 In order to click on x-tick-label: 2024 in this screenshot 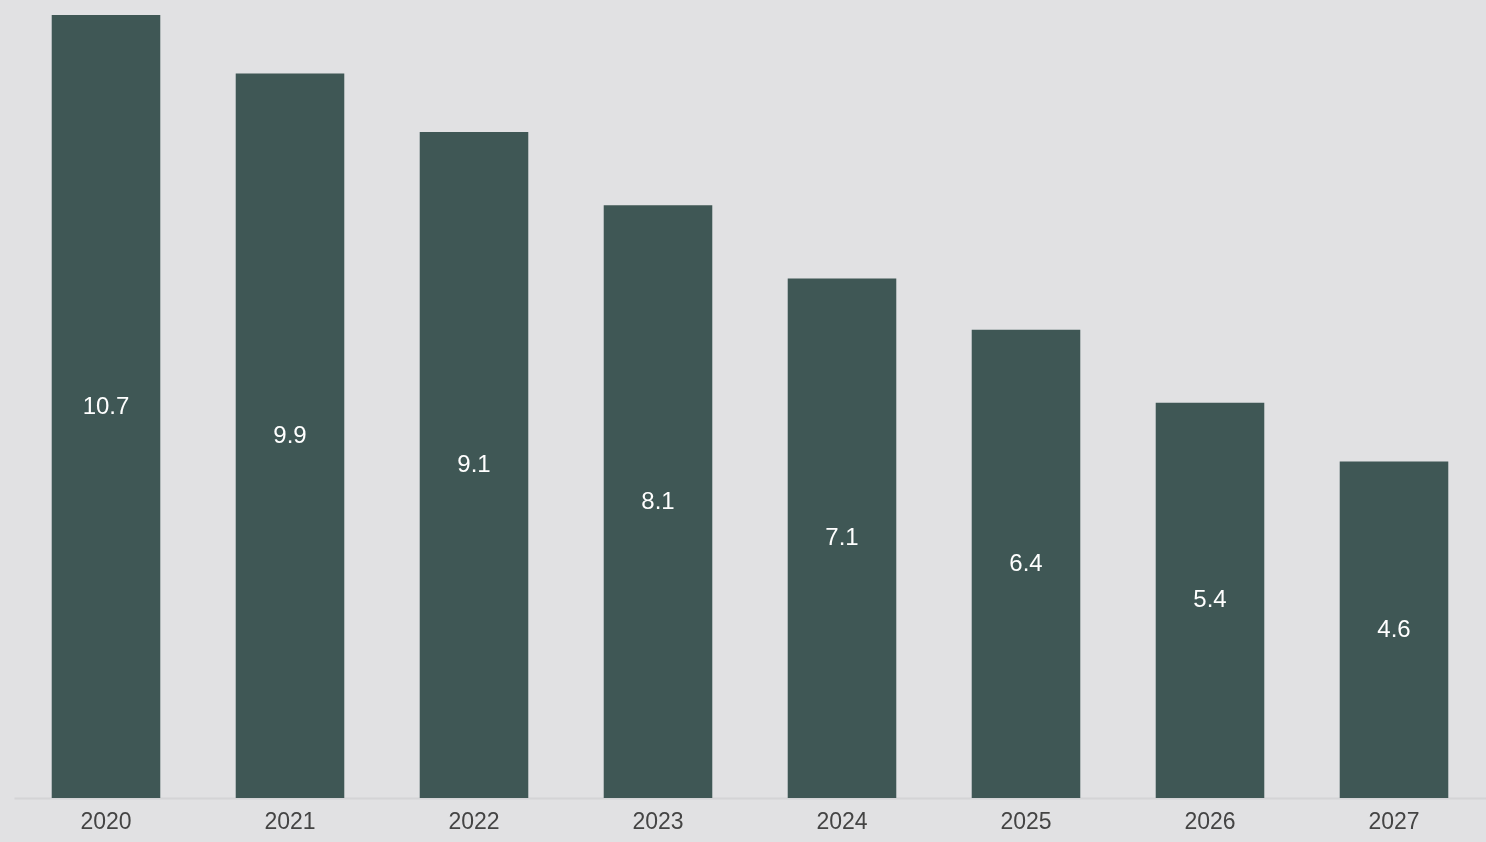, I will do `click(842, 820)`.